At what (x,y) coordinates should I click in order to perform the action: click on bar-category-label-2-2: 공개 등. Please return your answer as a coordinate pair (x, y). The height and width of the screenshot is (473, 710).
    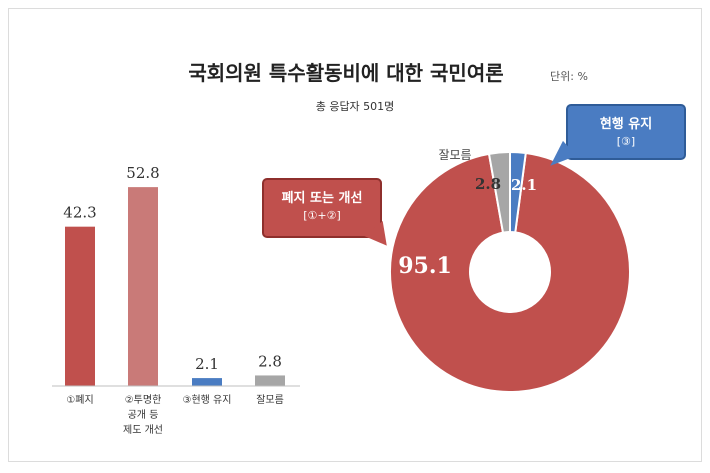
    Looking at the image, I should click on (143, 415).